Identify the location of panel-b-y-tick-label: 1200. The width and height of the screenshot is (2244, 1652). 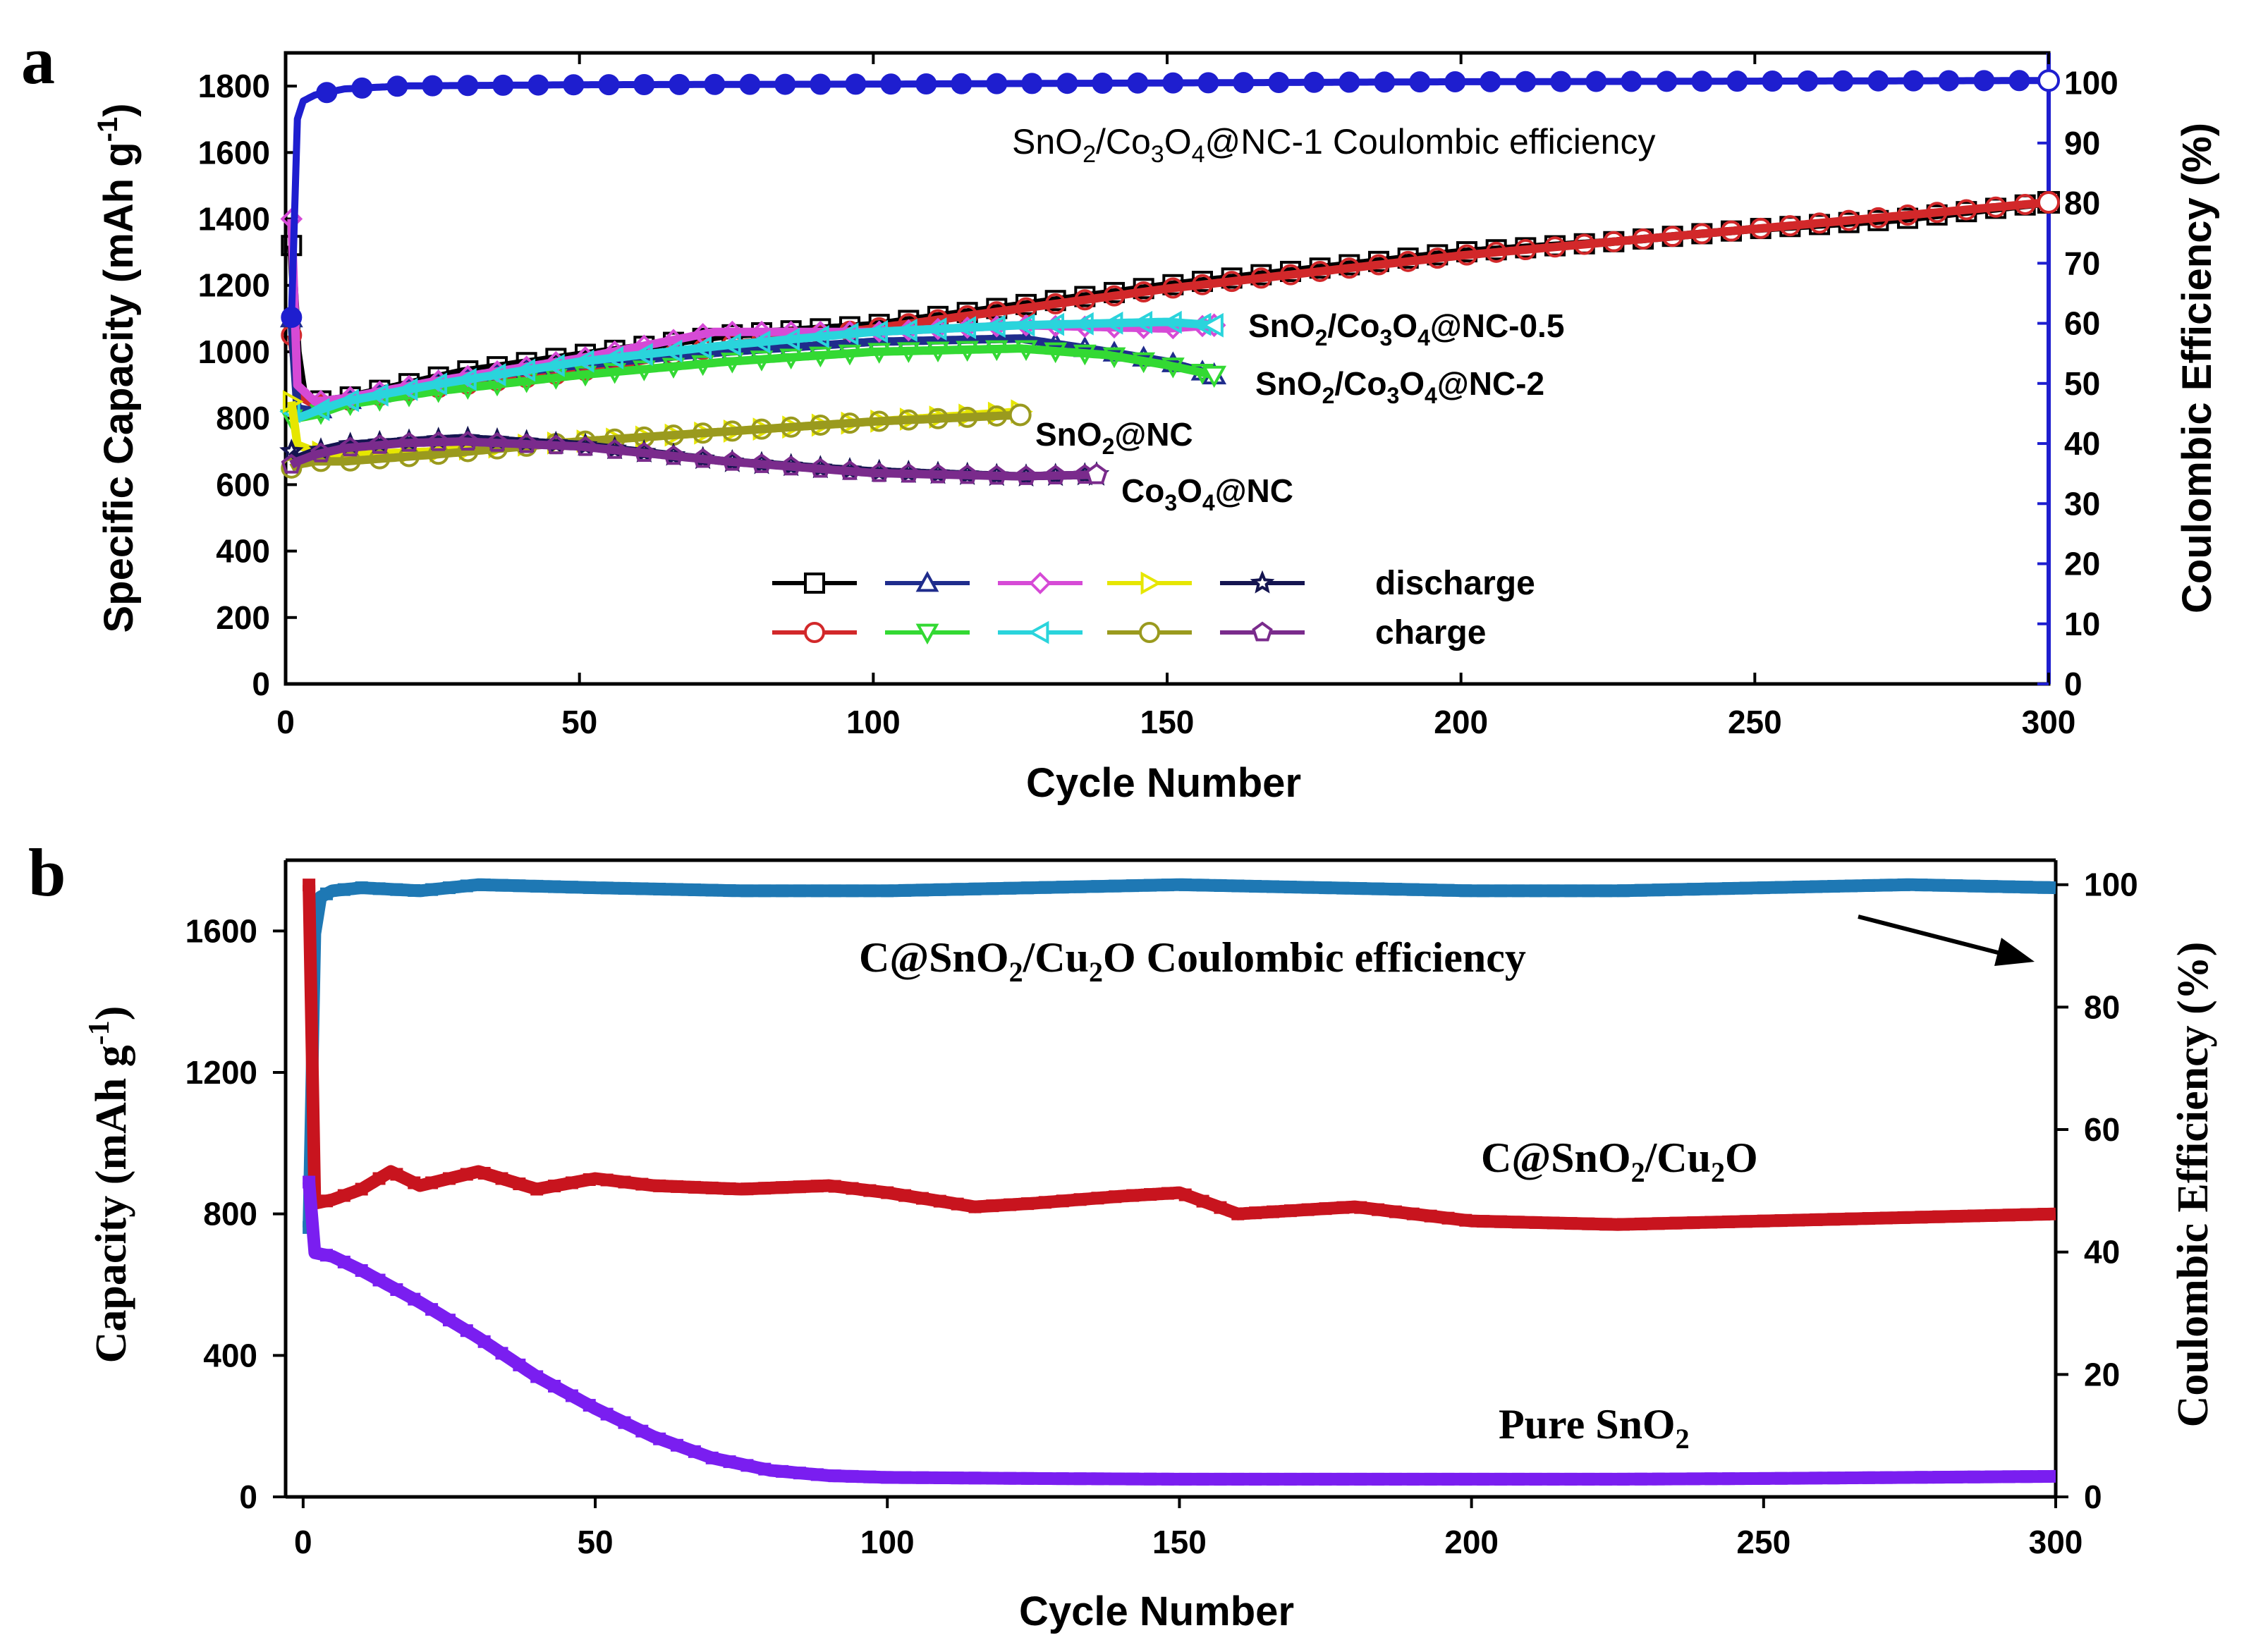
(221, 1072).